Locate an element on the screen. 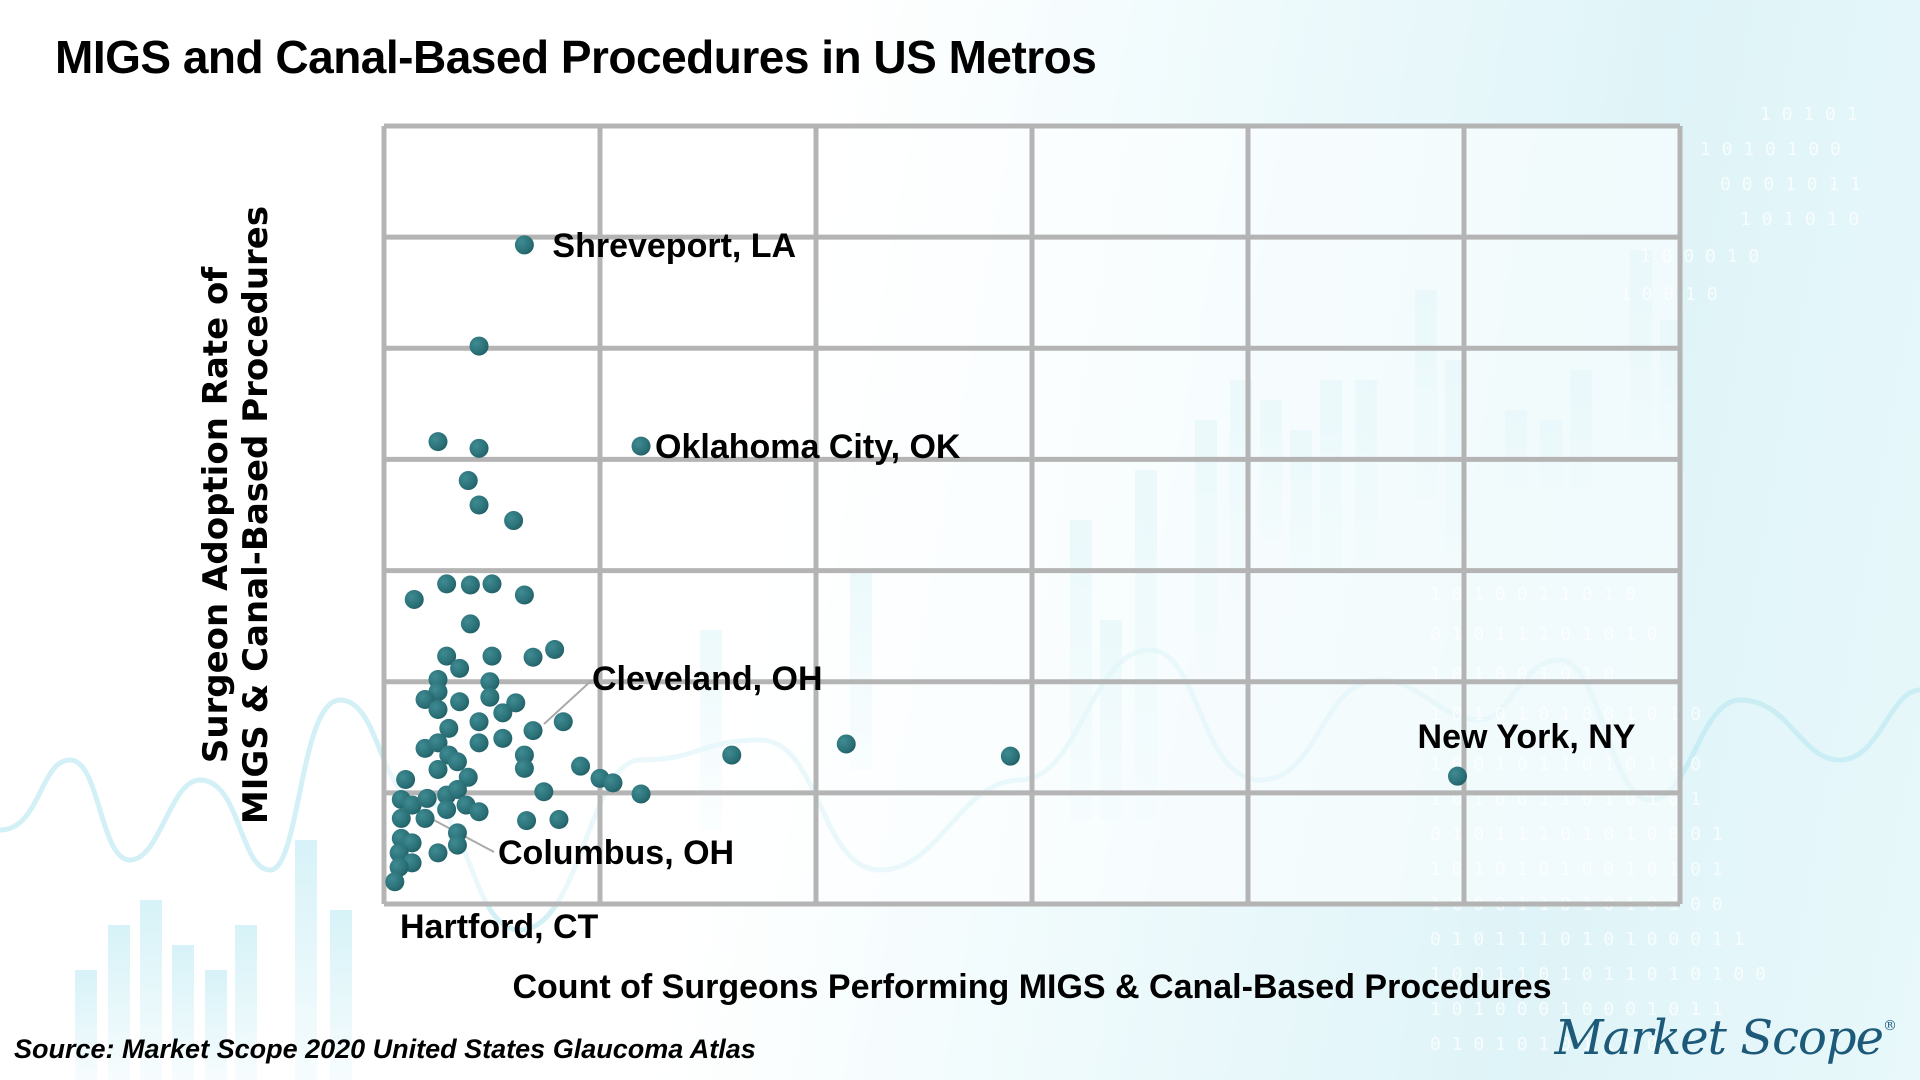 The image size is (1920, 1080). point-label: New York, NY is located at coordinates (1527, 737).